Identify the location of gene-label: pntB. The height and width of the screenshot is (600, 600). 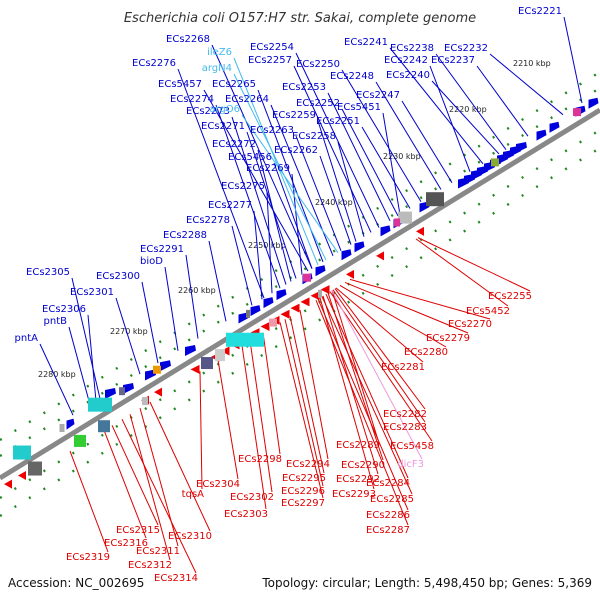
(56, 321).